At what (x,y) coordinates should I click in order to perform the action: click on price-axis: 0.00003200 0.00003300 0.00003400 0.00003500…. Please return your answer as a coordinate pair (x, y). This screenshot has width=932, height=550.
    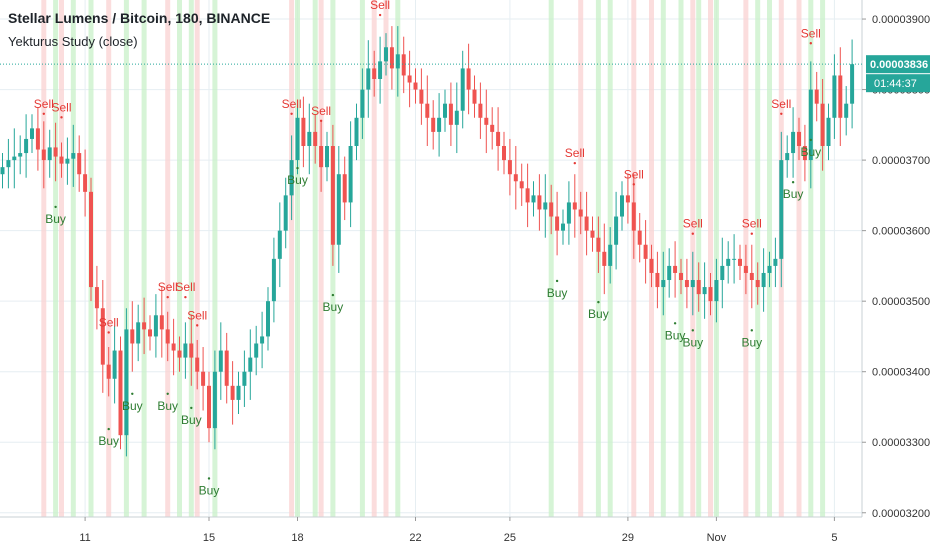
    Looking at the image, I should click on (896, 267).